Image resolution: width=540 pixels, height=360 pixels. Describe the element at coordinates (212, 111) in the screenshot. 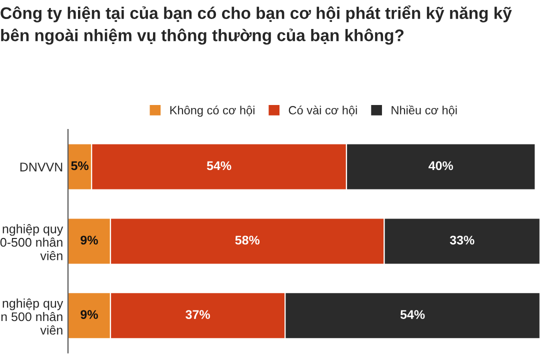

I see `legend-label: Không có cơ hội` at that location.